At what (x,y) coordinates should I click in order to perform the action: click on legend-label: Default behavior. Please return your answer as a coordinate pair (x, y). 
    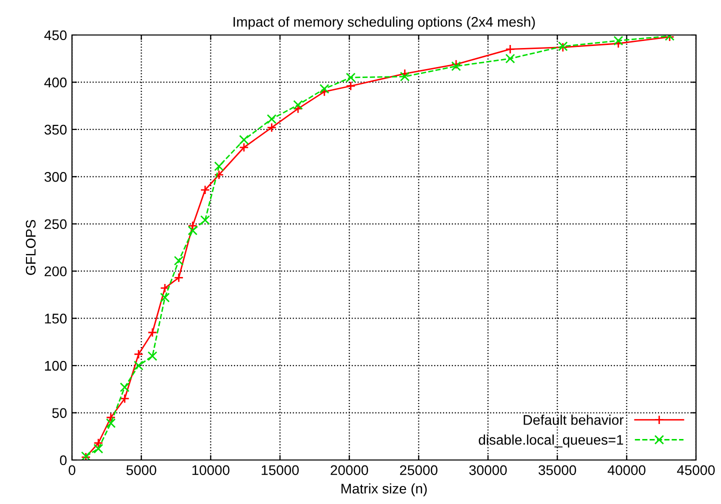
    Looking at the image, I should click on (574, 419).